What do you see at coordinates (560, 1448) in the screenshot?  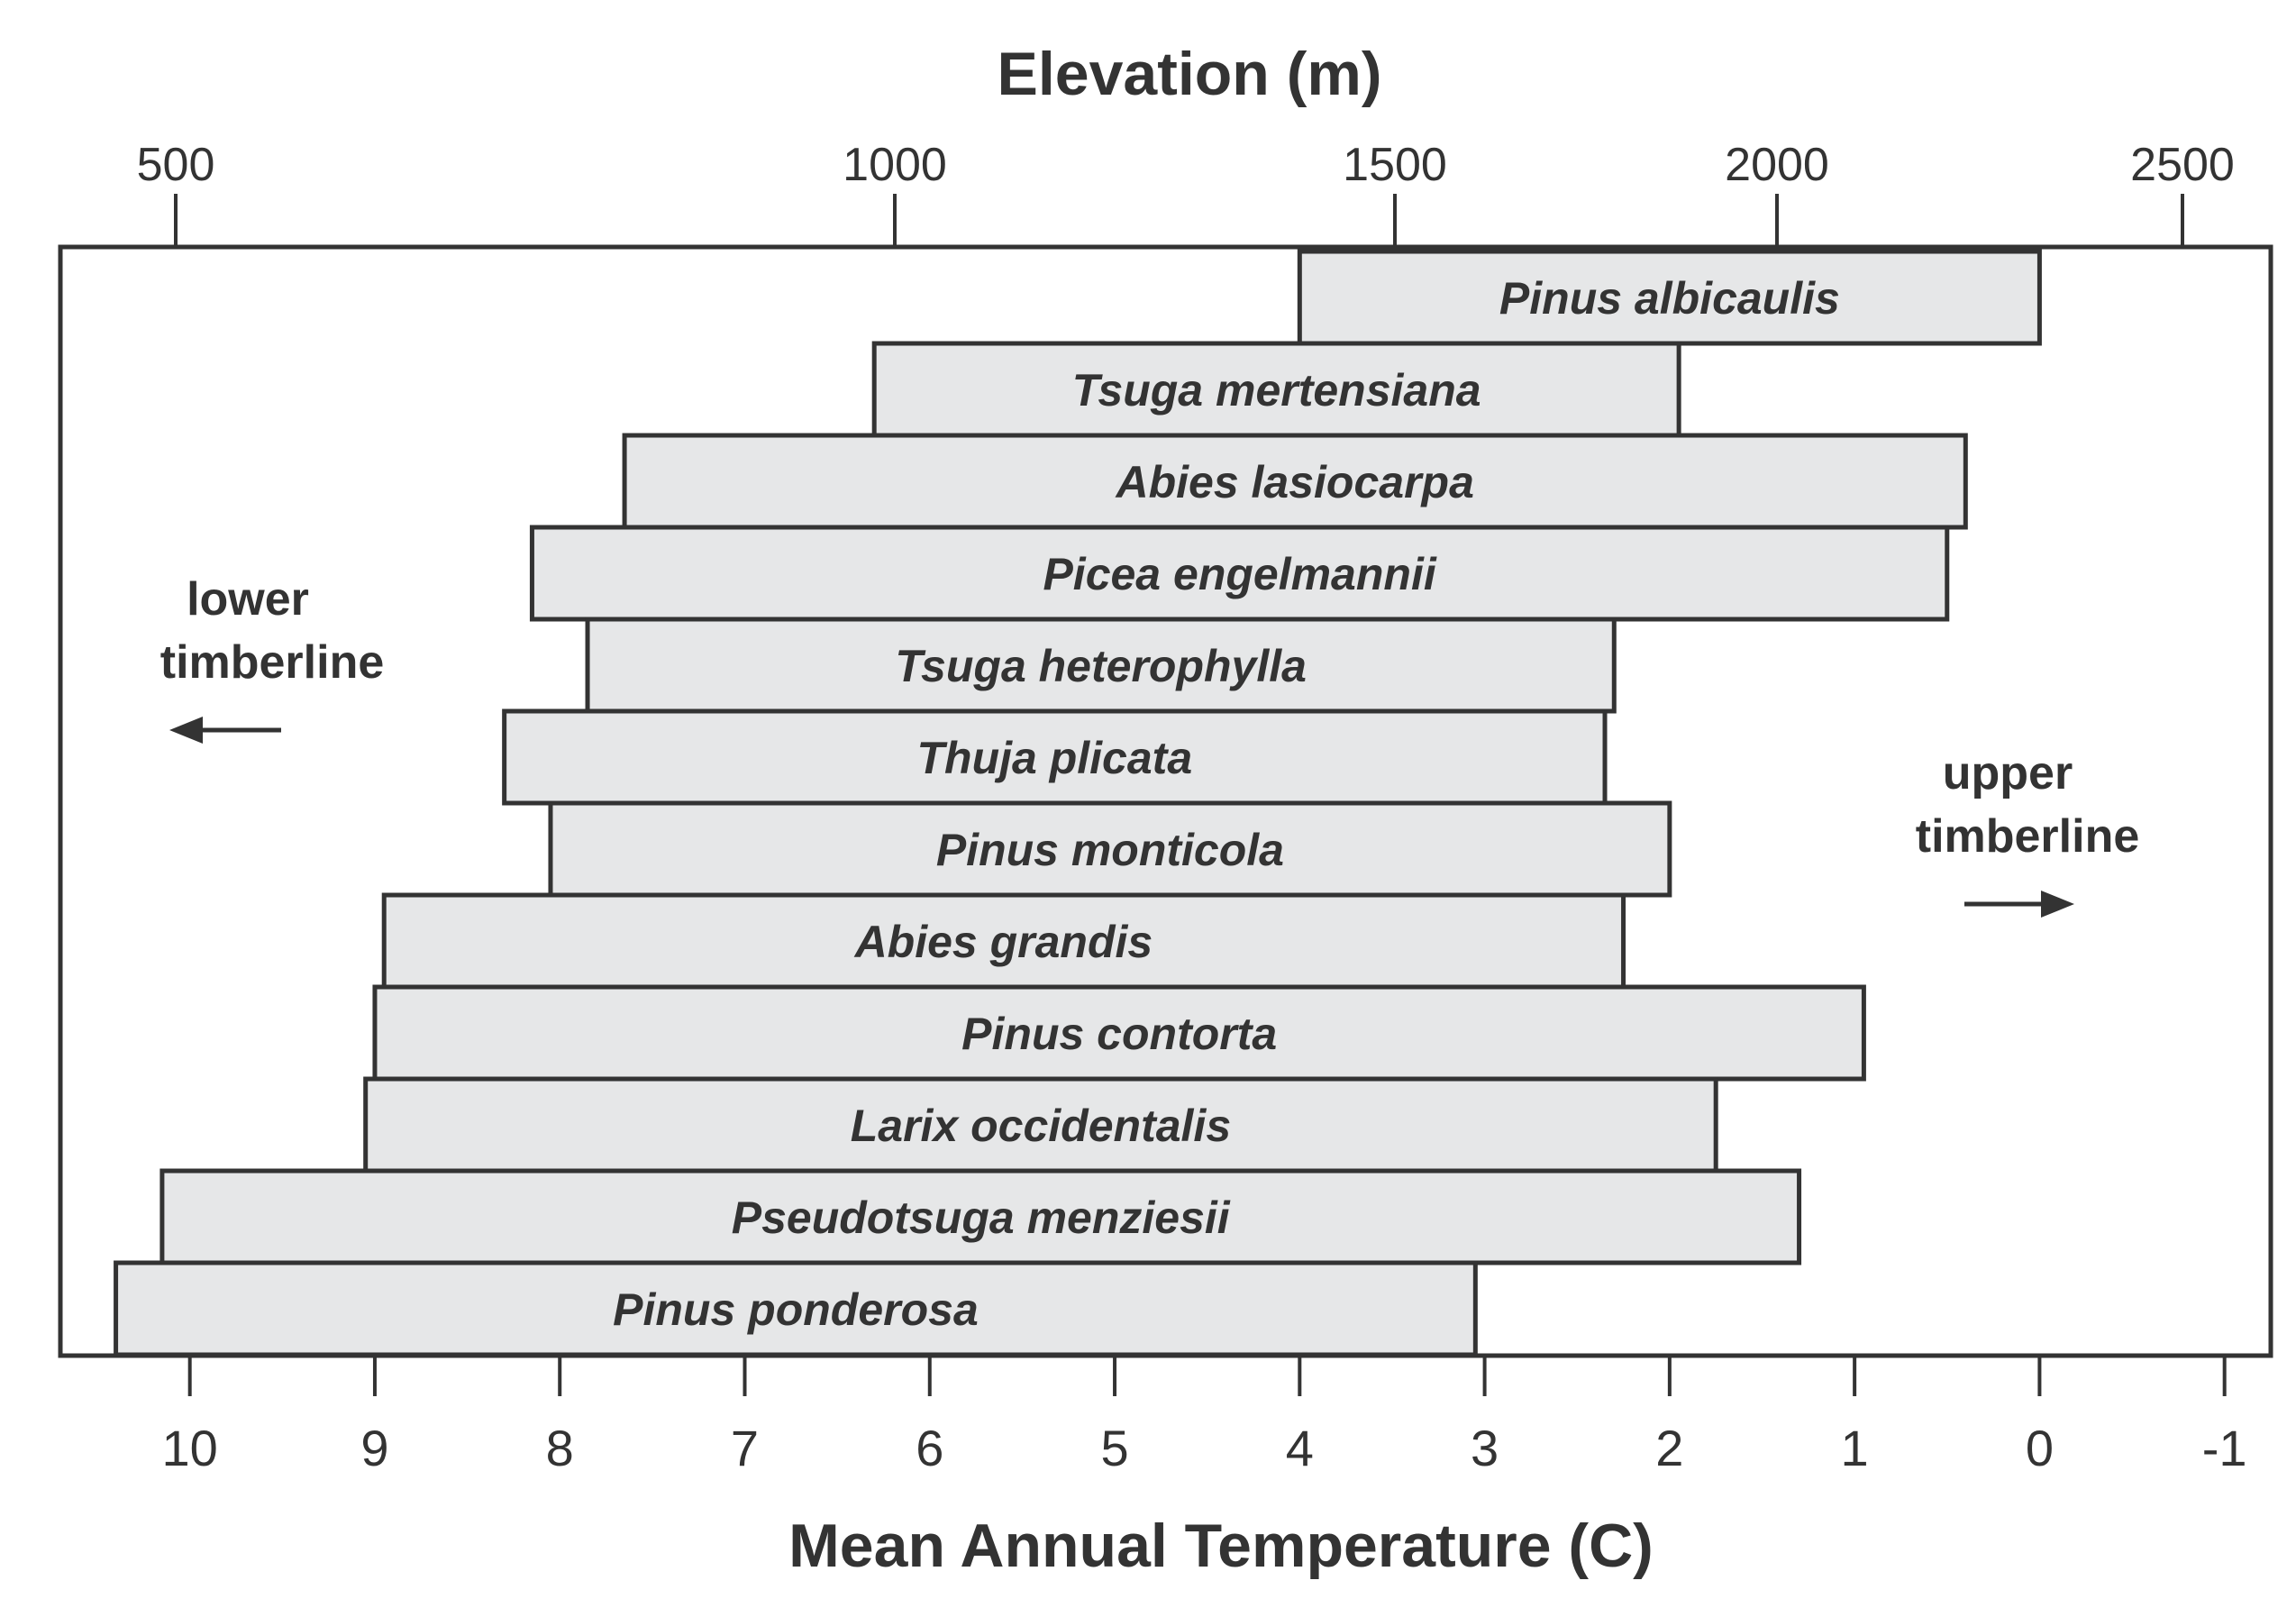 I see `bottom-tick-label: 8` at bounding box center [560, 1448].